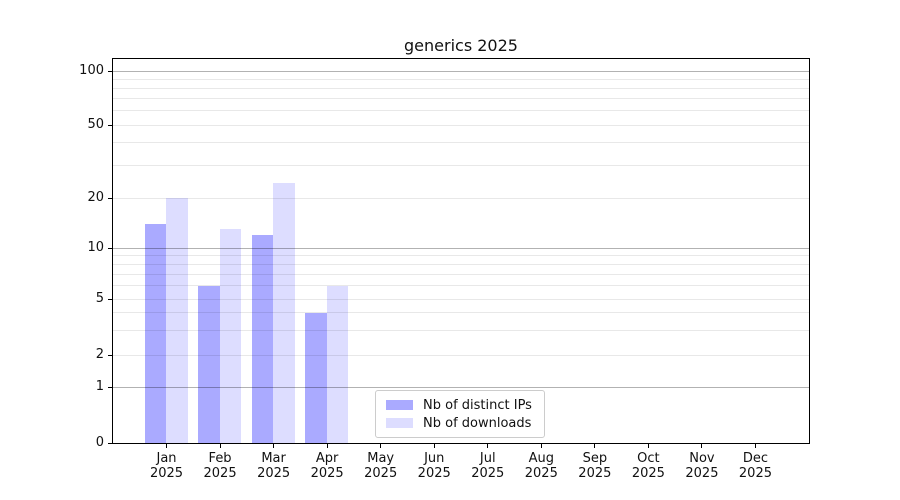 This screenshot has height=500, width=900. Describe the element at coordinates (95, 124) in the screenshot. I see `y-tick-label-50: 50` at that location.